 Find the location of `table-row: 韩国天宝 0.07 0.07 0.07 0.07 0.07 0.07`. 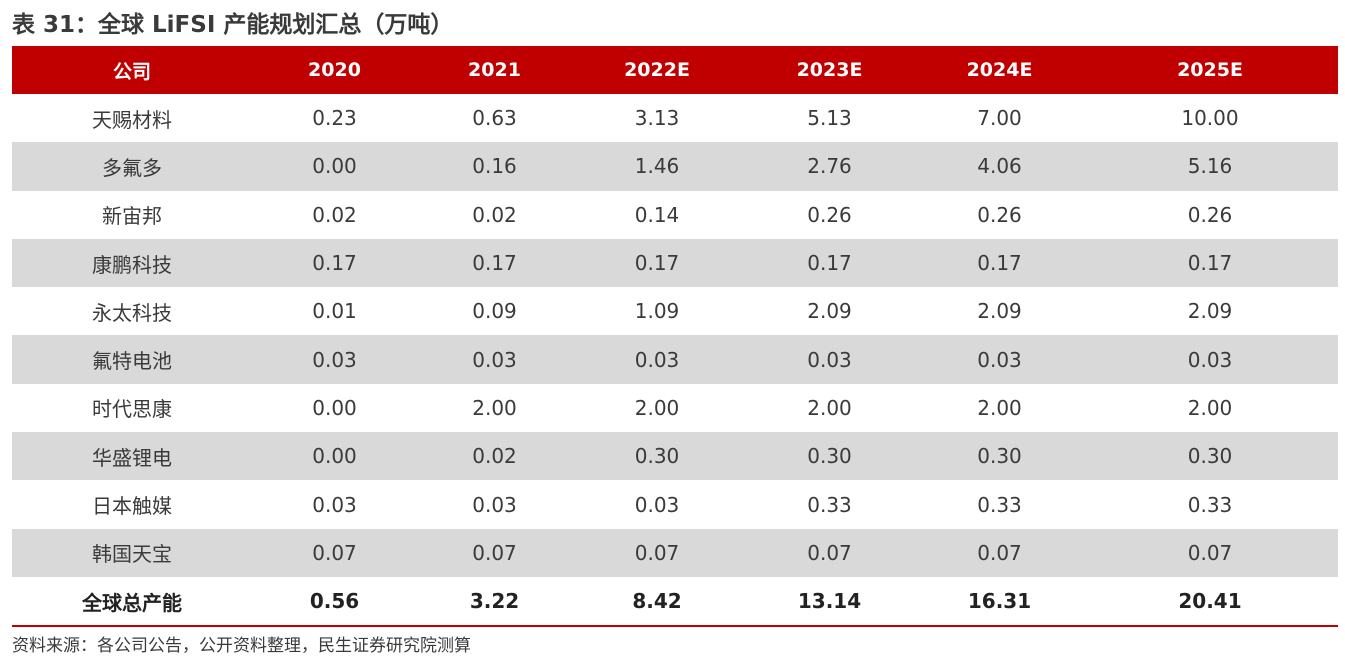

table-row: 韩国天宝 0.07 0.07 0.07 0.07 0.07 0.07 is located at coordinates (675, 552).